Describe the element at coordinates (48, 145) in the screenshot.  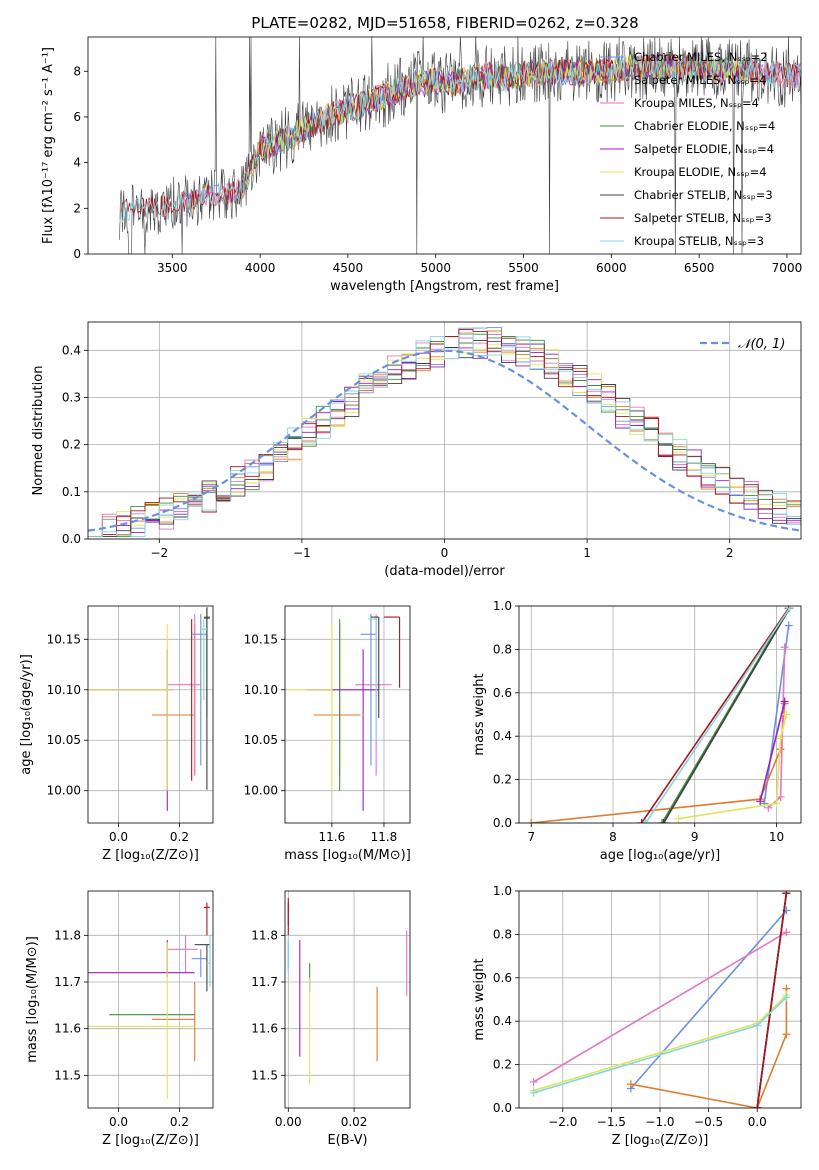
I see `y-axis-label: Flux [fλ10⁻¹⁷ erg cm⁻² s⁻¹ A⁻¹]` at that location.